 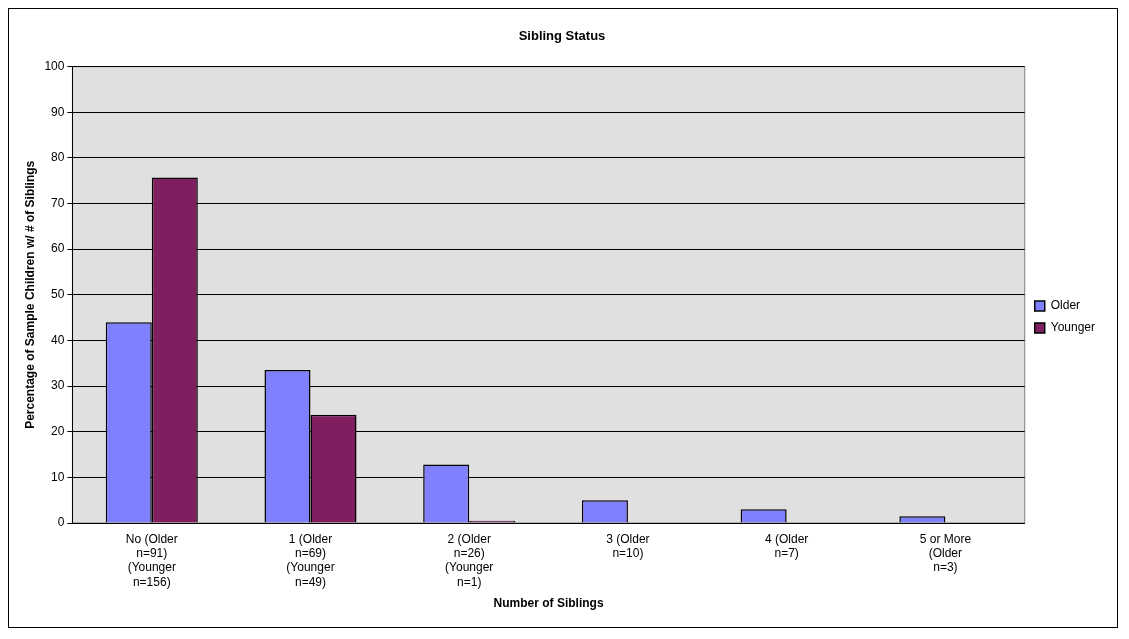 What do you see at coordinates (58, 248) in the screenshot?
I see `y-tick-label: 60` at bounding box center [58, 248].